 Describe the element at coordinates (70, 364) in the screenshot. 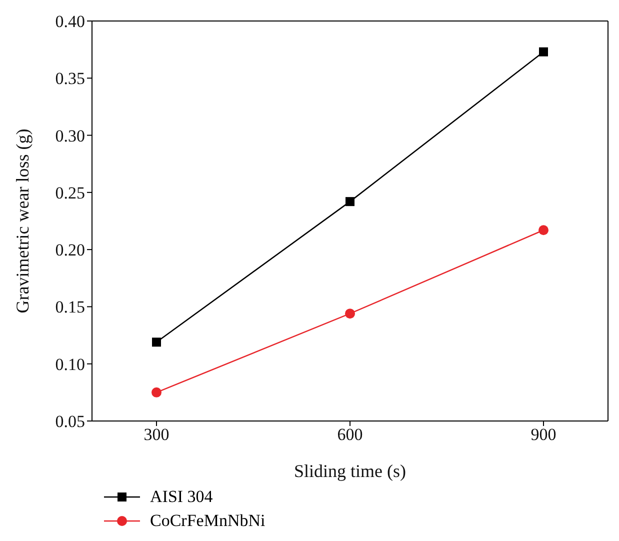

I see `y-tick-label: 0.10` at that location.